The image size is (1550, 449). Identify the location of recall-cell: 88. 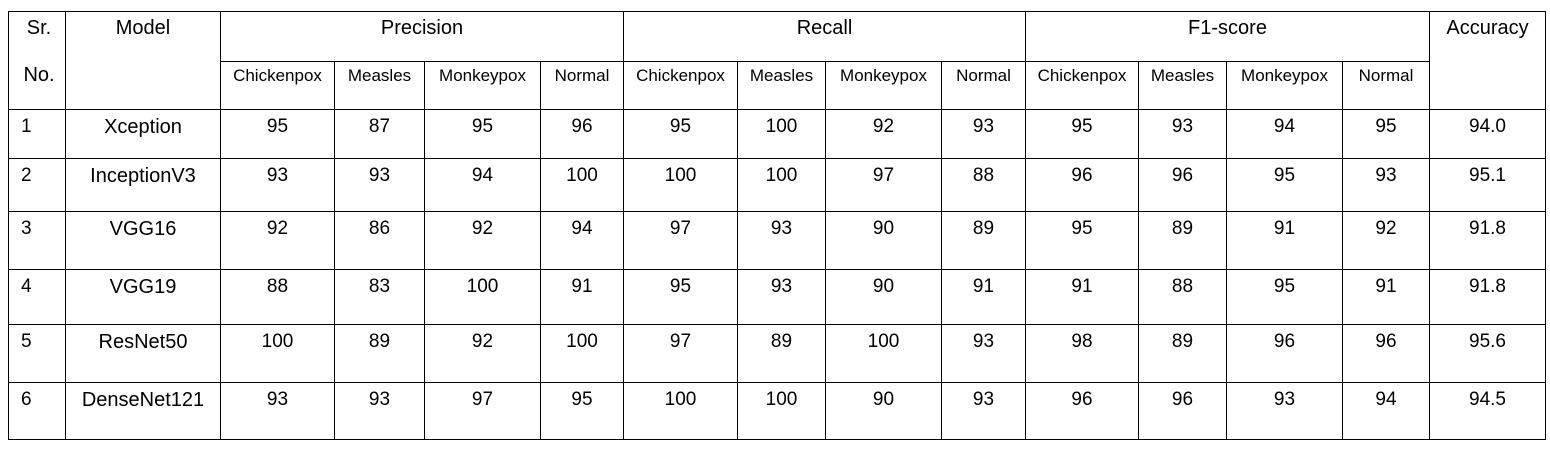
(983, 185).